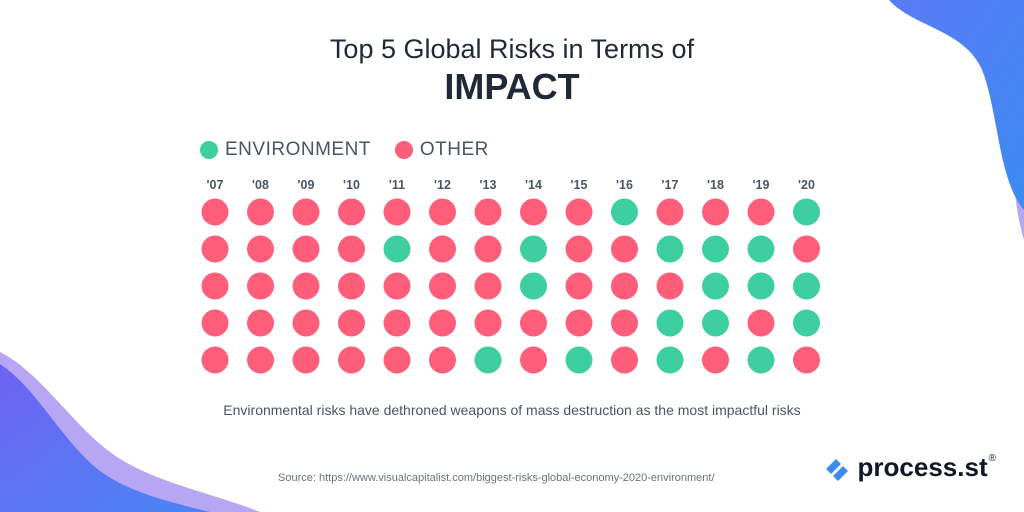 The width and height of the screenshot is (1024, 512). What do you see at coordinates (715, 185) in the screenshot?
I see `year-label: '18` at bounding box center [715, 185].